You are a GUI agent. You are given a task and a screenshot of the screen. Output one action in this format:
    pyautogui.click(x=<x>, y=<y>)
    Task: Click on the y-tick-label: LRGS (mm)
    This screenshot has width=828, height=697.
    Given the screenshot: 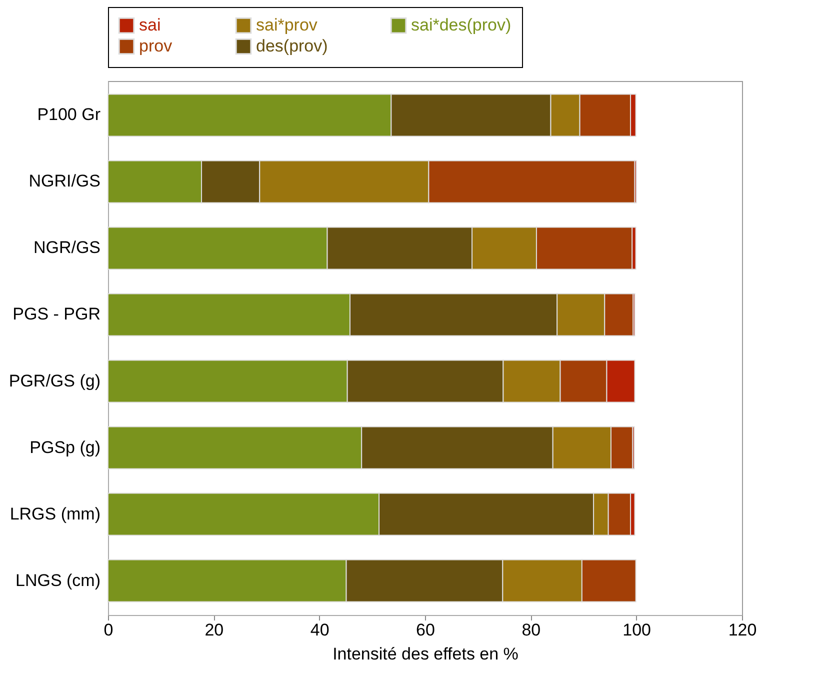 What is the action you would take?
    pyautogui.click(x=55, y=514)
    